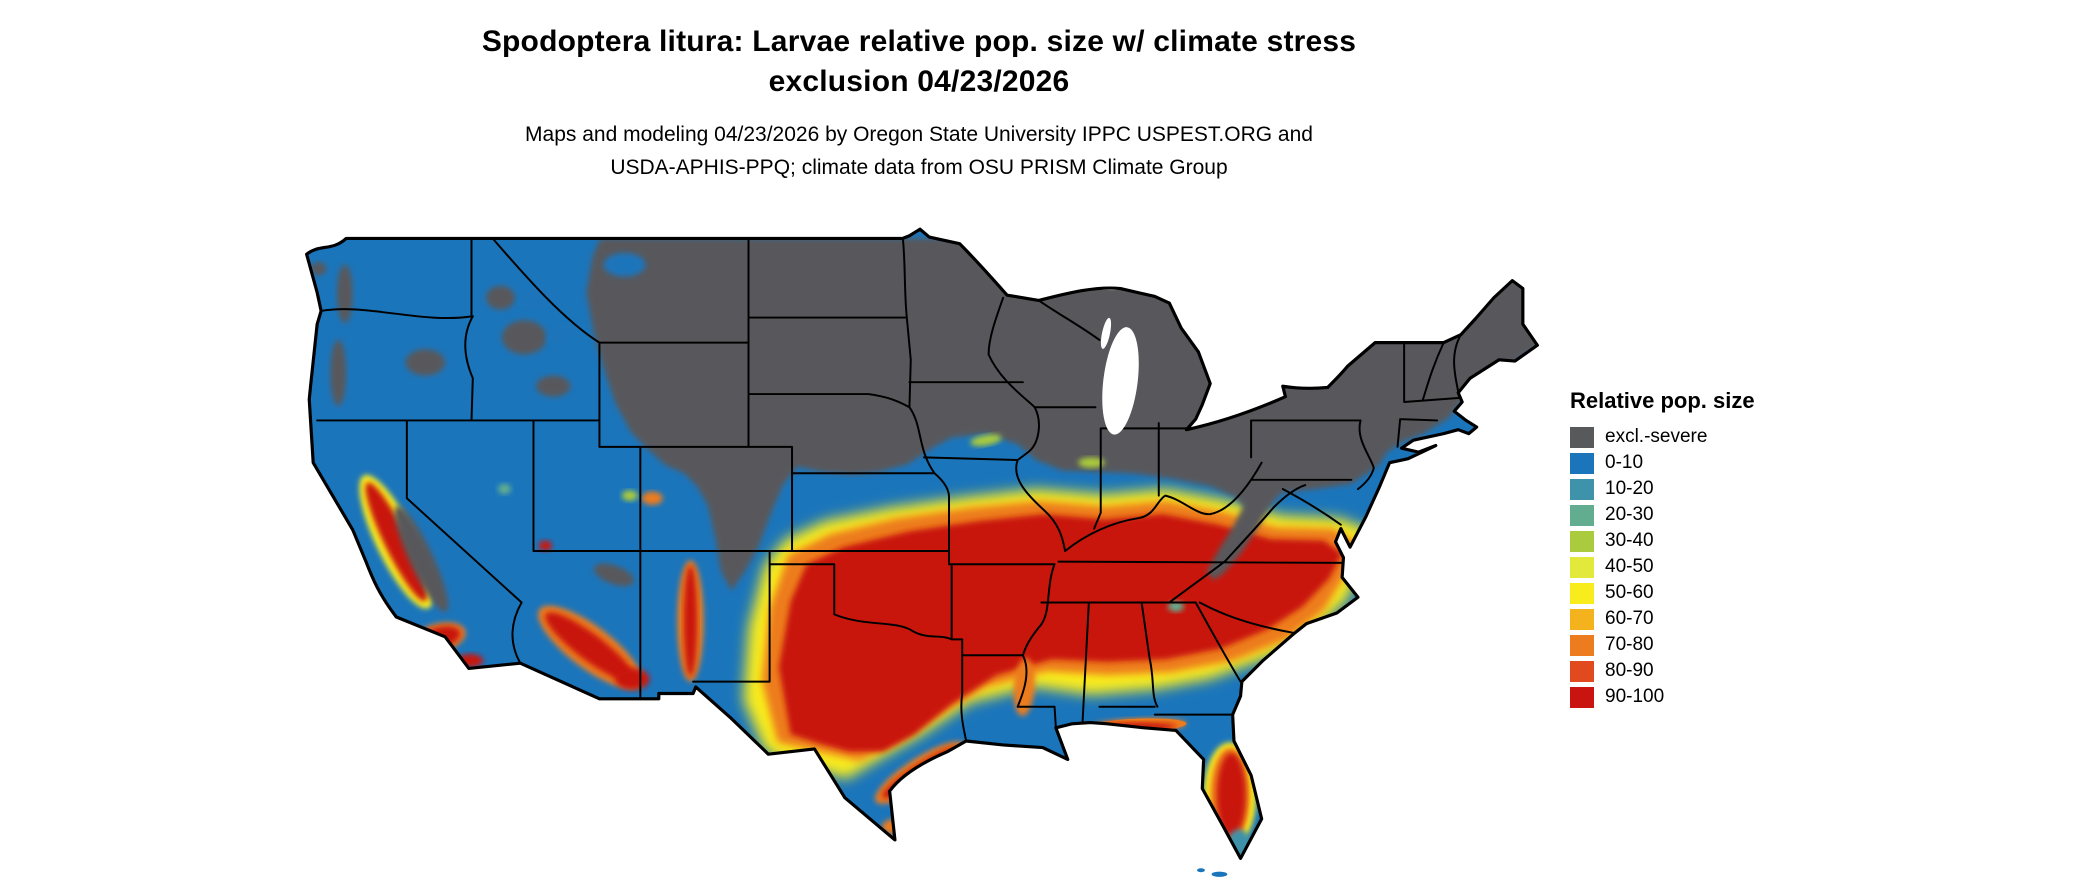  Describe the element at coordinates (1700, 697) in the screenshot. I see `legend-item: 90-100` at that location.